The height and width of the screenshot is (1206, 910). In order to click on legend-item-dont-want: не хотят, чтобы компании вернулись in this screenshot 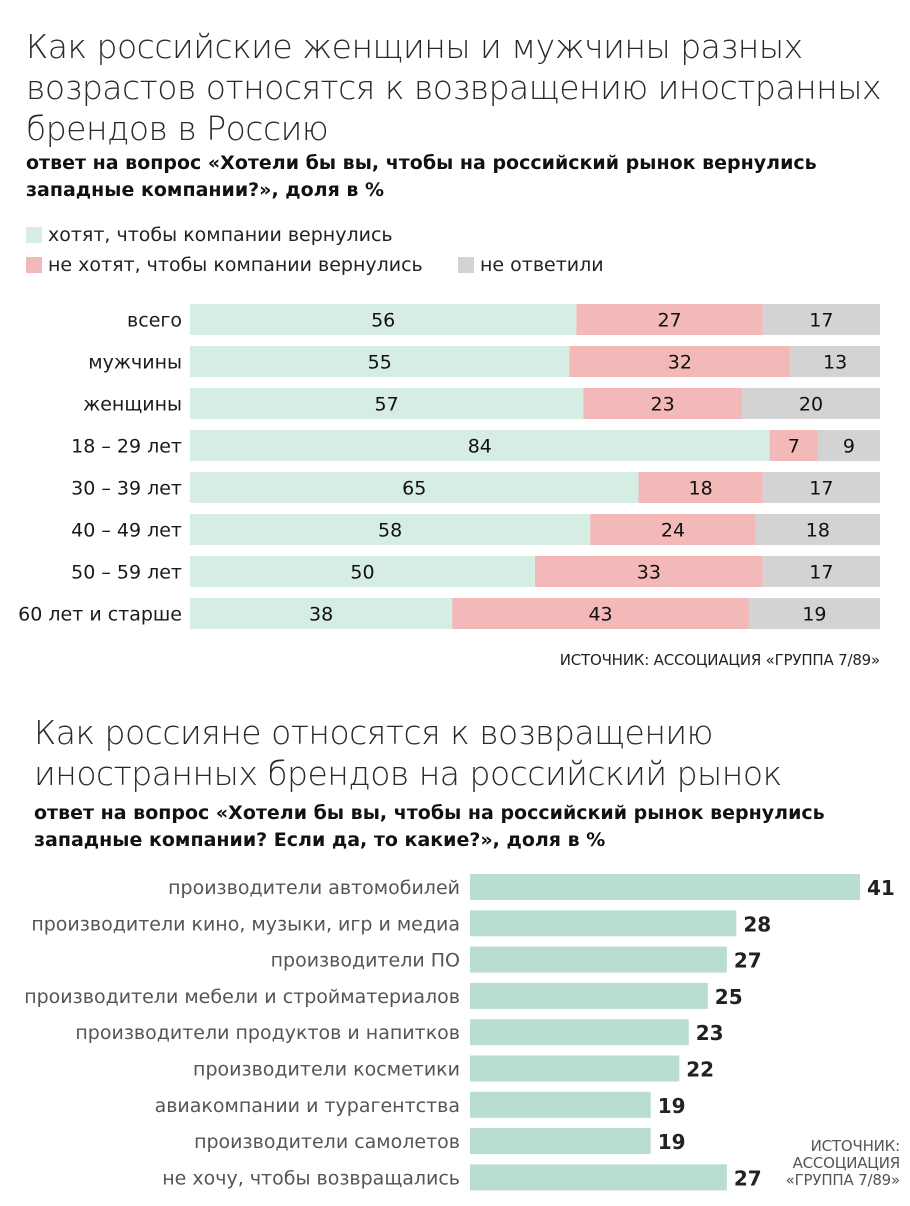, I will do `click(224, 265)`.